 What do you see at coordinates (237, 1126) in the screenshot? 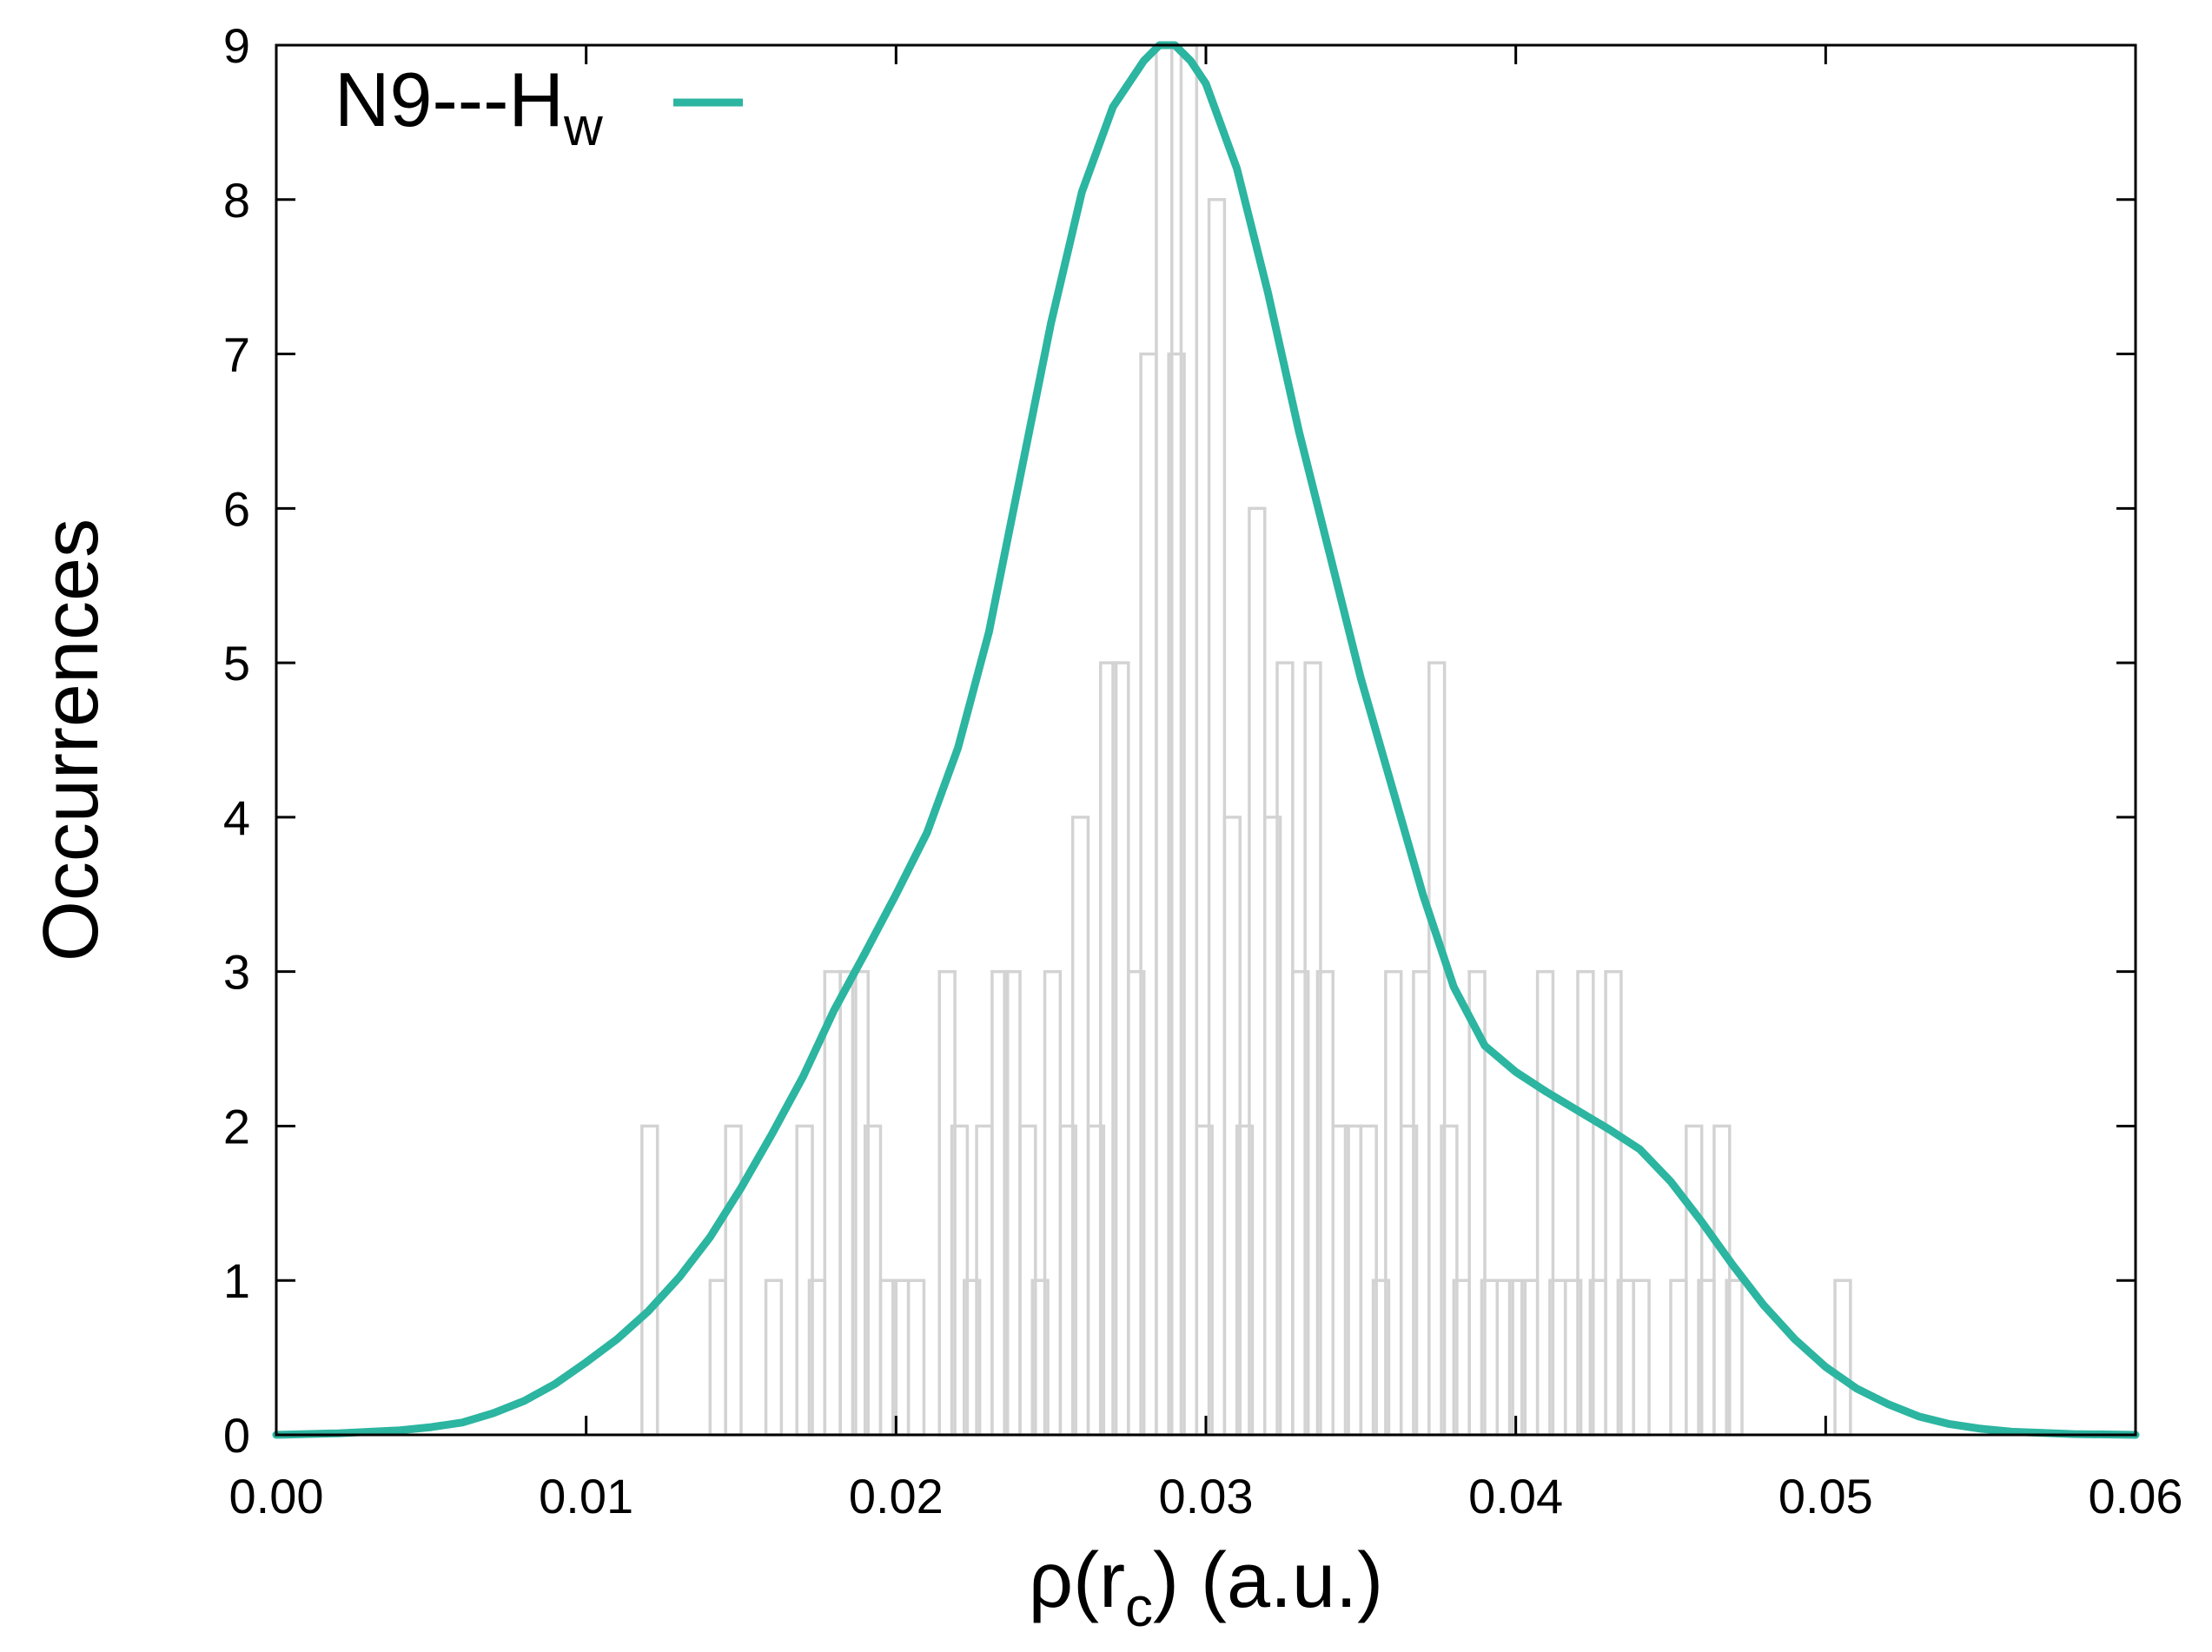
I see `y-tick-label: 2` at bounding box center [237, 1126].